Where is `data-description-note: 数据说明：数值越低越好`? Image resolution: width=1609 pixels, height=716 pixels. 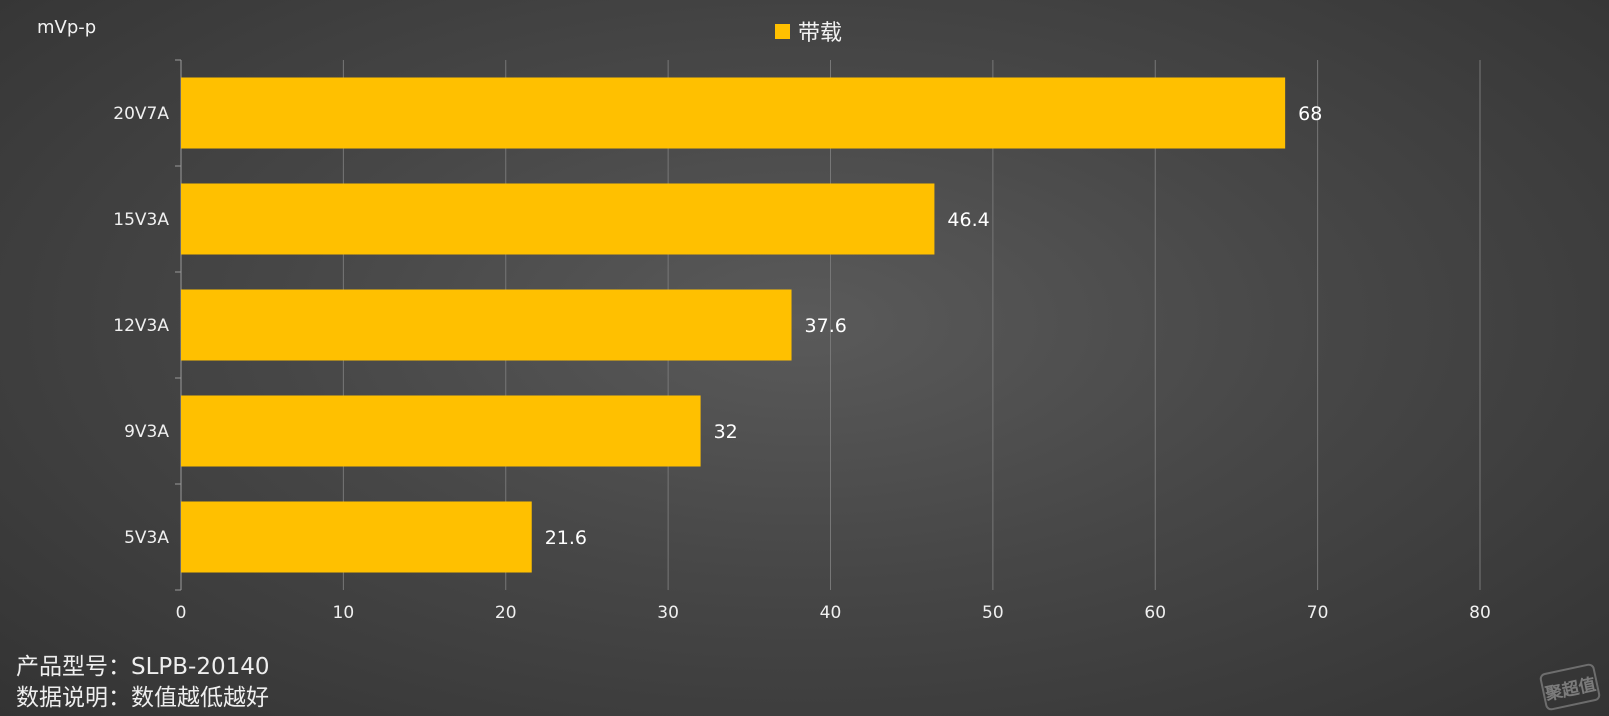 data-description-note: 数据说明：数值越低越好 is located at coordinates (142, 698).